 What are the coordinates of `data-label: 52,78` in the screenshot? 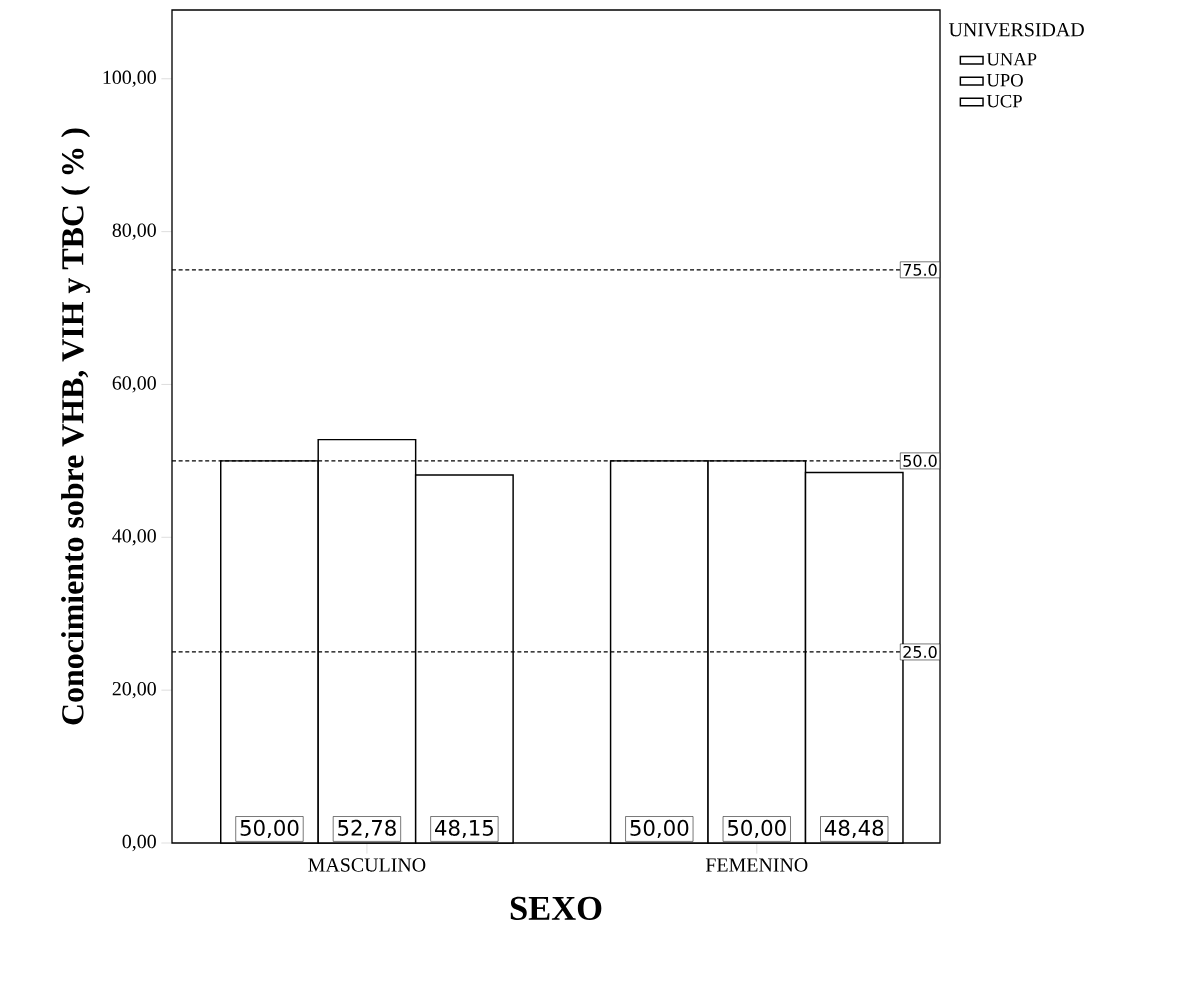 It's located at (367, 829).